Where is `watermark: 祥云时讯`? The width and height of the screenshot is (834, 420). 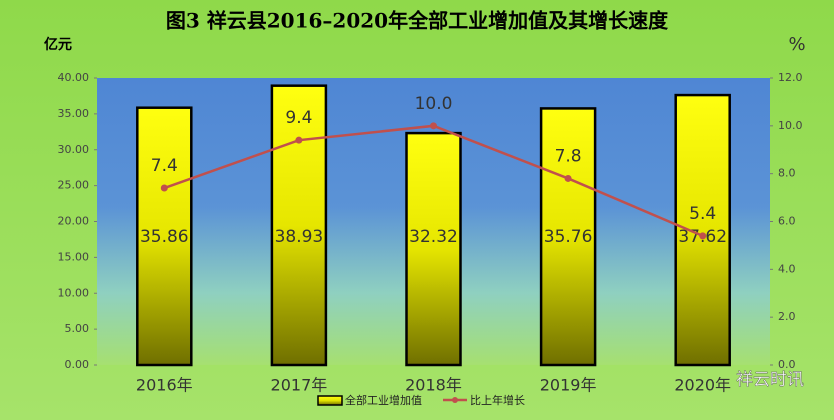
watermark: 祥云时讯 is located at coordinates (770, 380).